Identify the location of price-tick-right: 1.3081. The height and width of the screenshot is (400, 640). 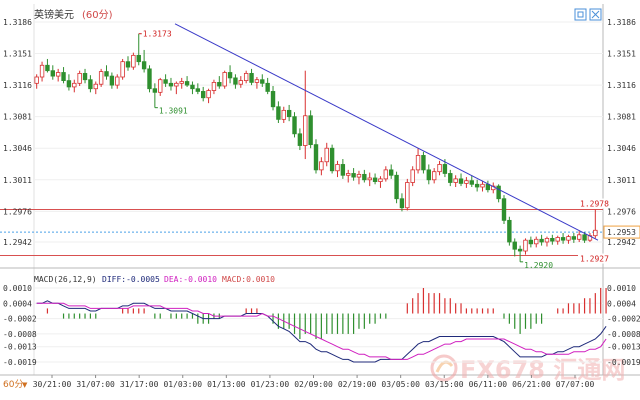
(621, 117).